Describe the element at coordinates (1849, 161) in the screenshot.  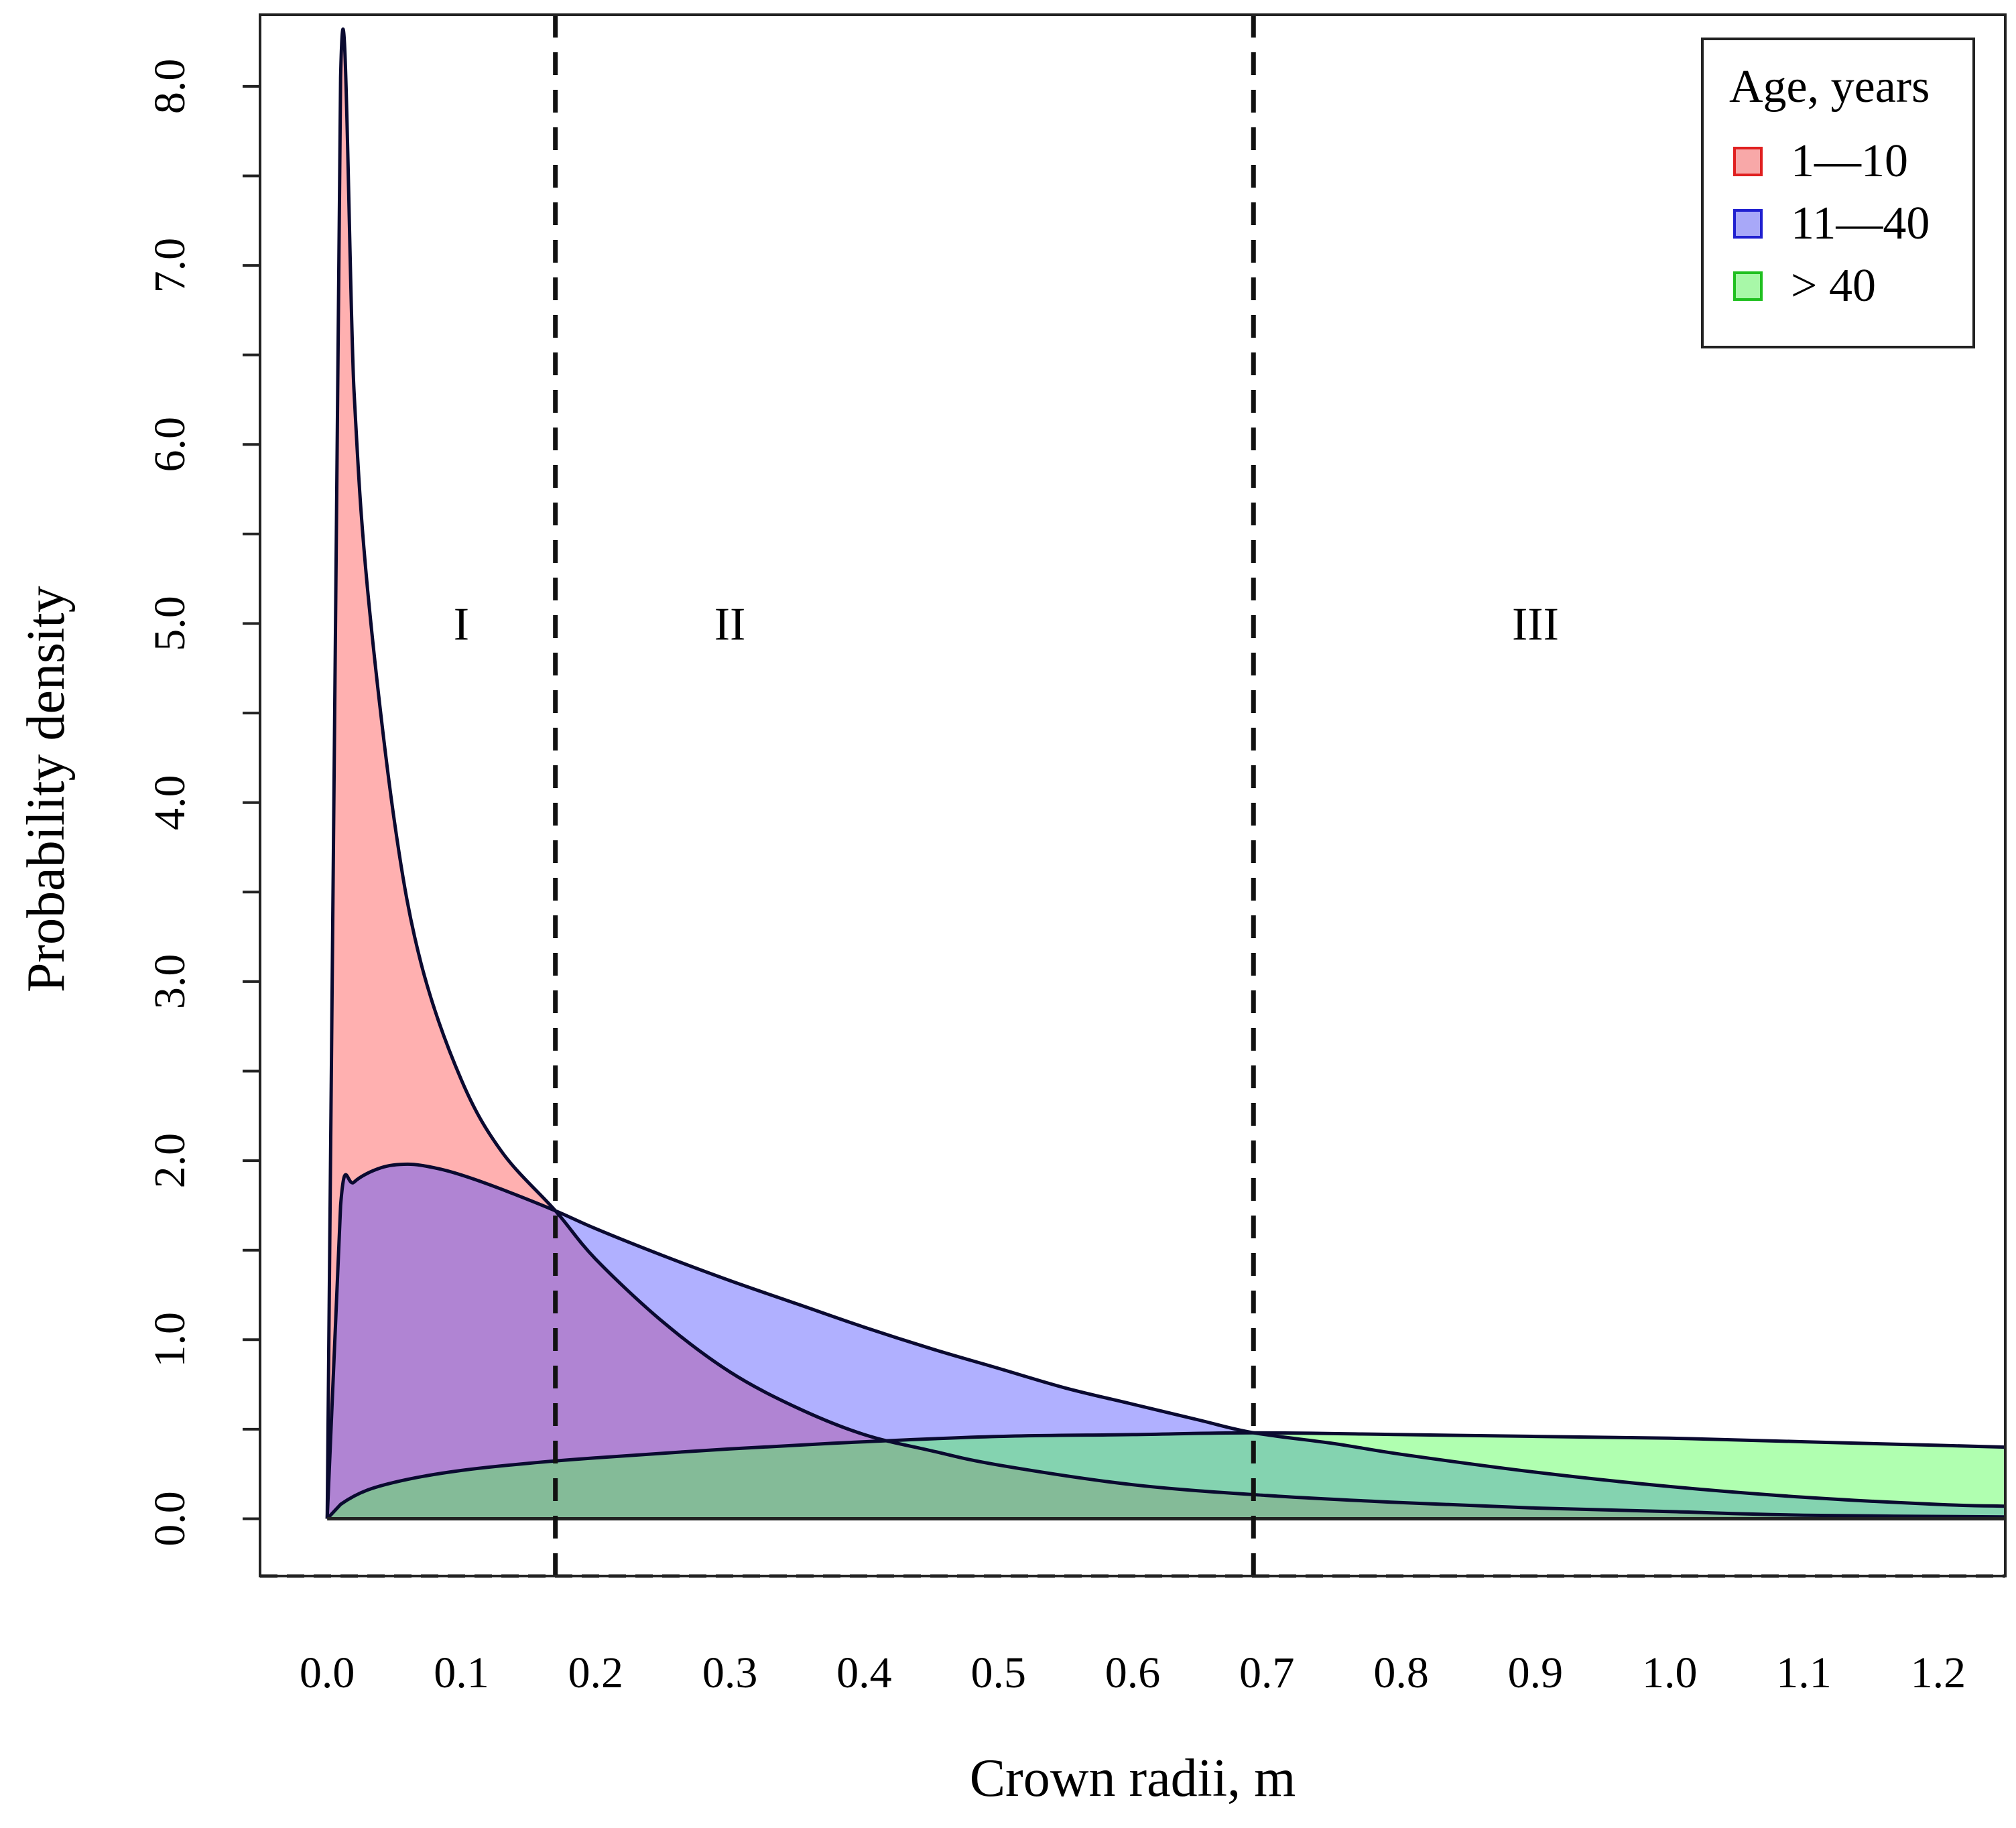
I see `legend-label-1: 1—10` at that location.